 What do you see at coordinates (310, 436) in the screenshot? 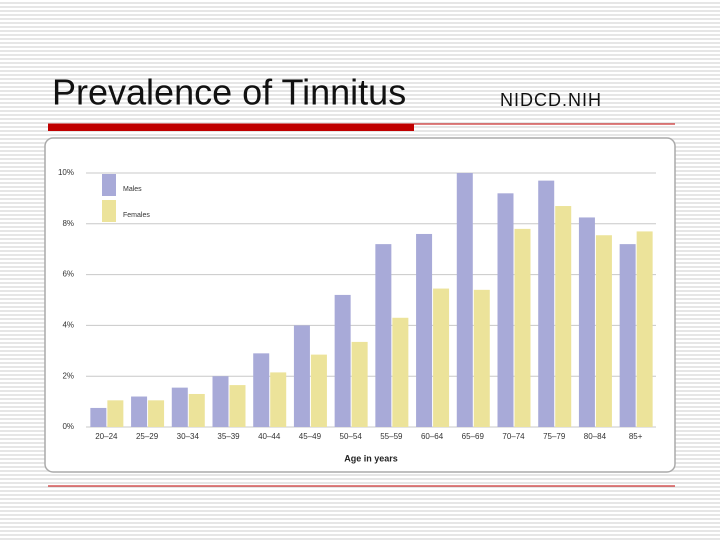
I see `x-tick-label: 45–49` at bounding box center [310, 436].